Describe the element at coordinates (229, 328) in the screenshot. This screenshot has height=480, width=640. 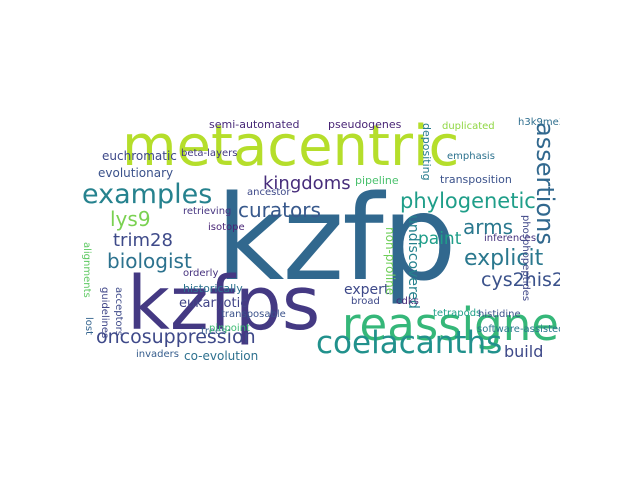
I see `word-pinpoint: pinpoint` at that location.